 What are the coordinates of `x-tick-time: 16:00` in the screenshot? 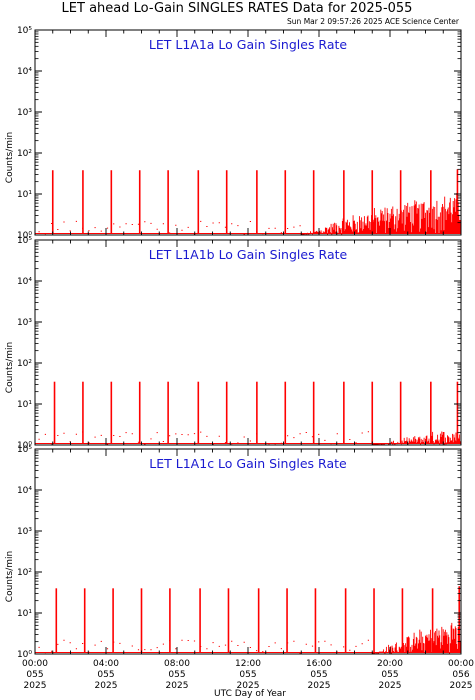 It's located at (319, 664).